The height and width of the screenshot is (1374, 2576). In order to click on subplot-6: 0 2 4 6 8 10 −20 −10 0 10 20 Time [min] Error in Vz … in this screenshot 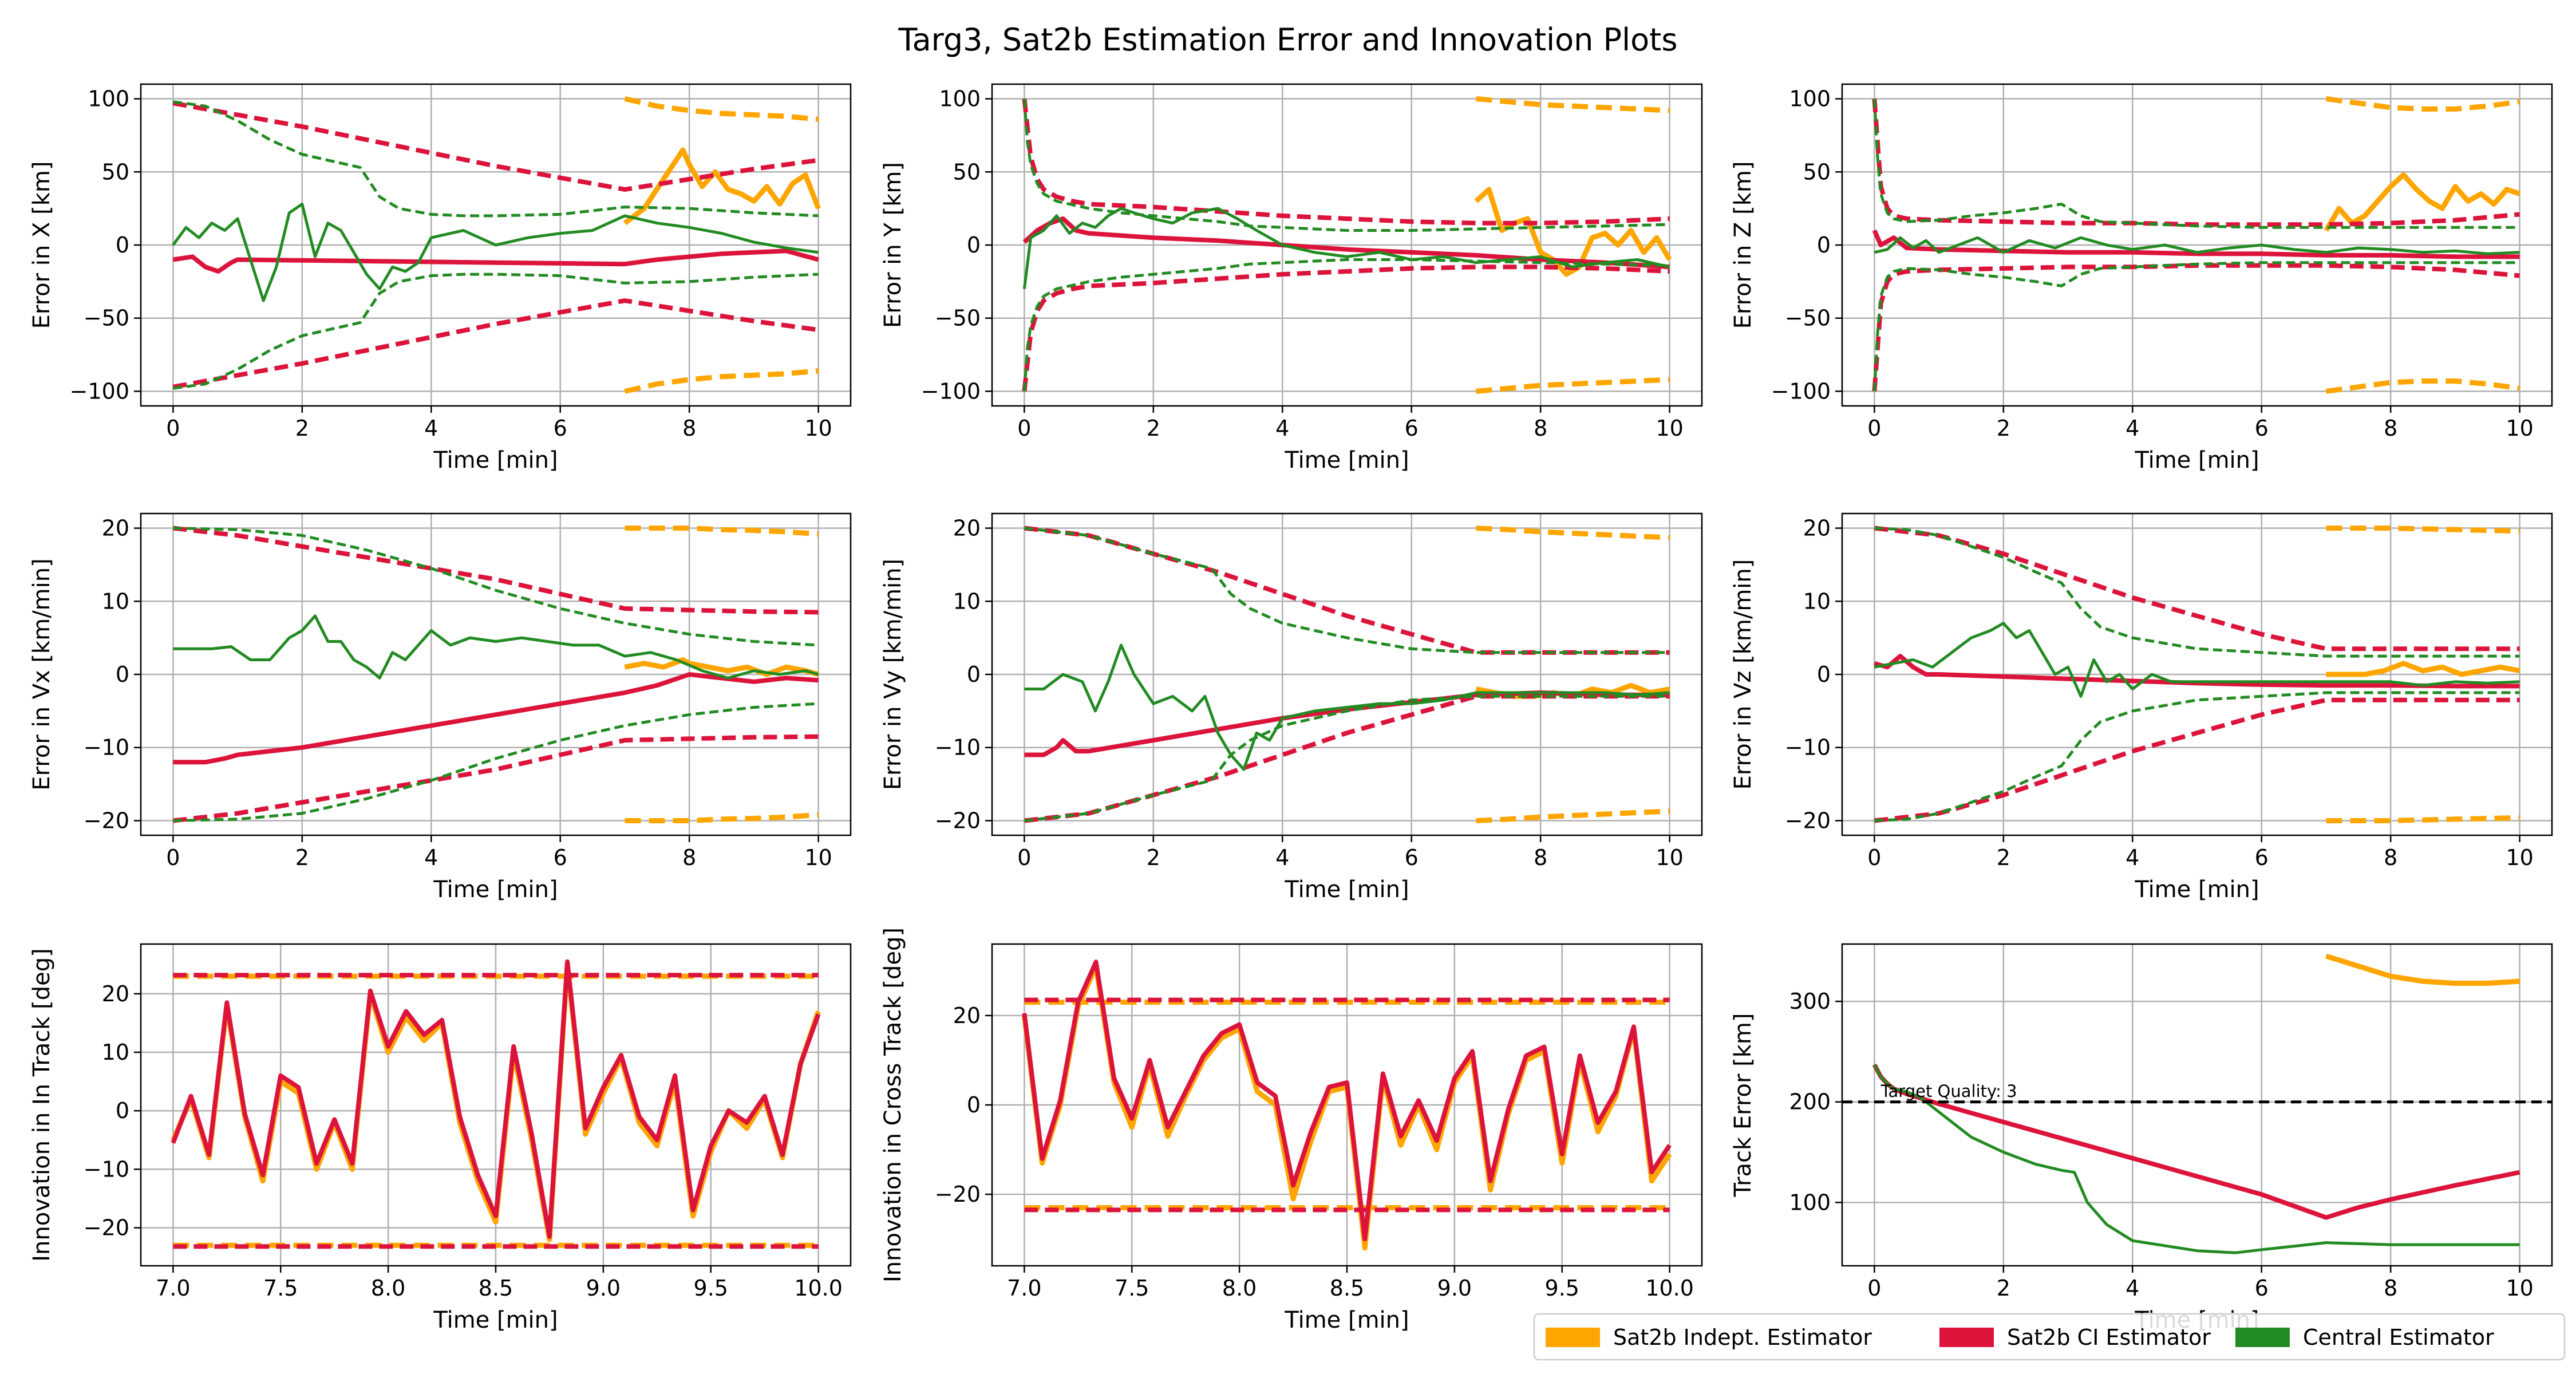, I will do `click(2141, 707)`.